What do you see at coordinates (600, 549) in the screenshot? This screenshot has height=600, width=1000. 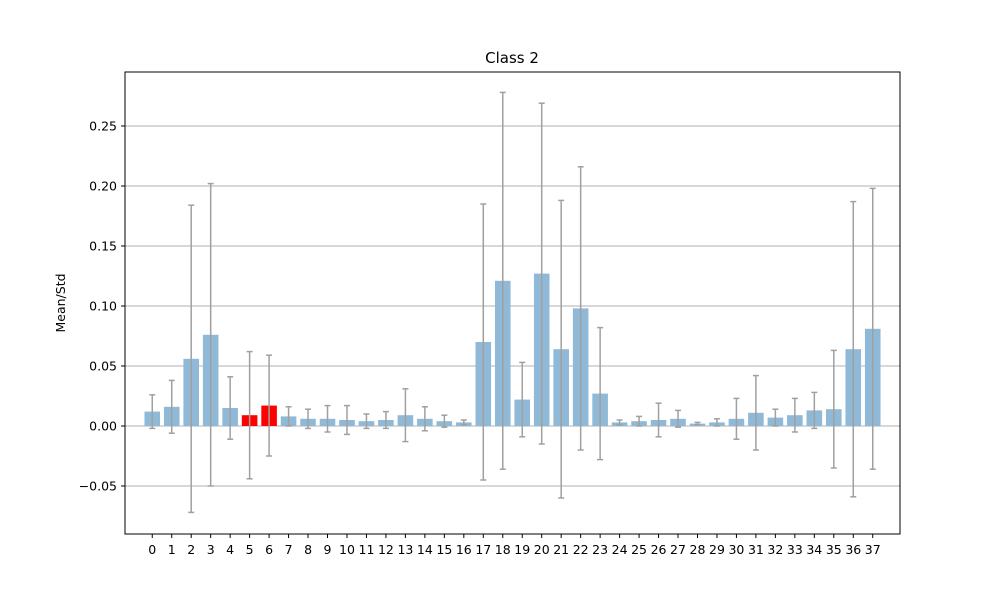 I see `x-tick-label: 23` at bounding box center [600, 549].